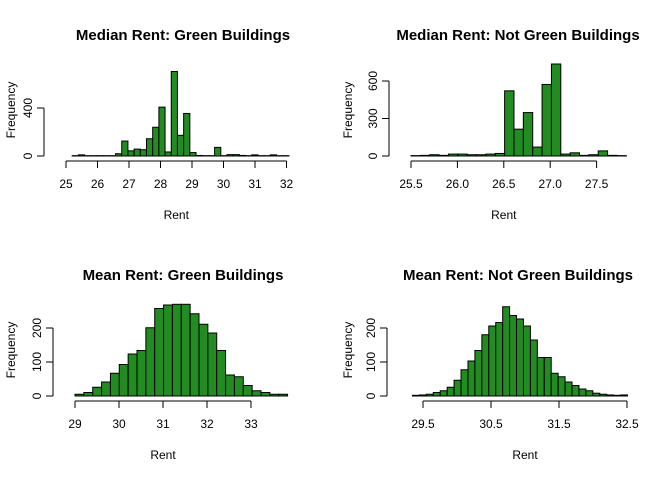 Image resolution: width=672 pixels, height=480 pixels. What do you see at coordinates (373, 118) in the screenshot?
I see `y-tick-label: 300` at bounding box center [373, 118].